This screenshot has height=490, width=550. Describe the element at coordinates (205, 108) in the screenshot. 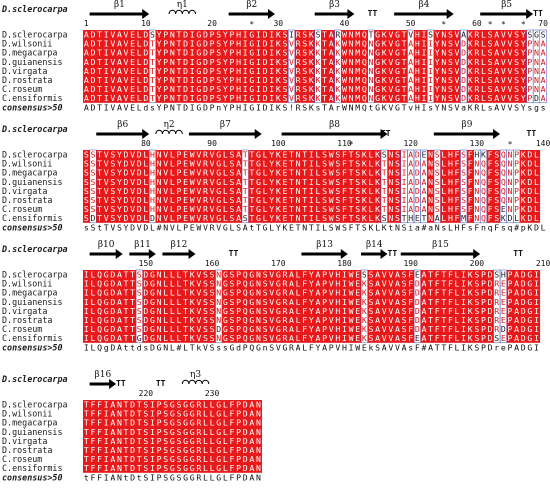

I see `consensus-residue: D` at that location.